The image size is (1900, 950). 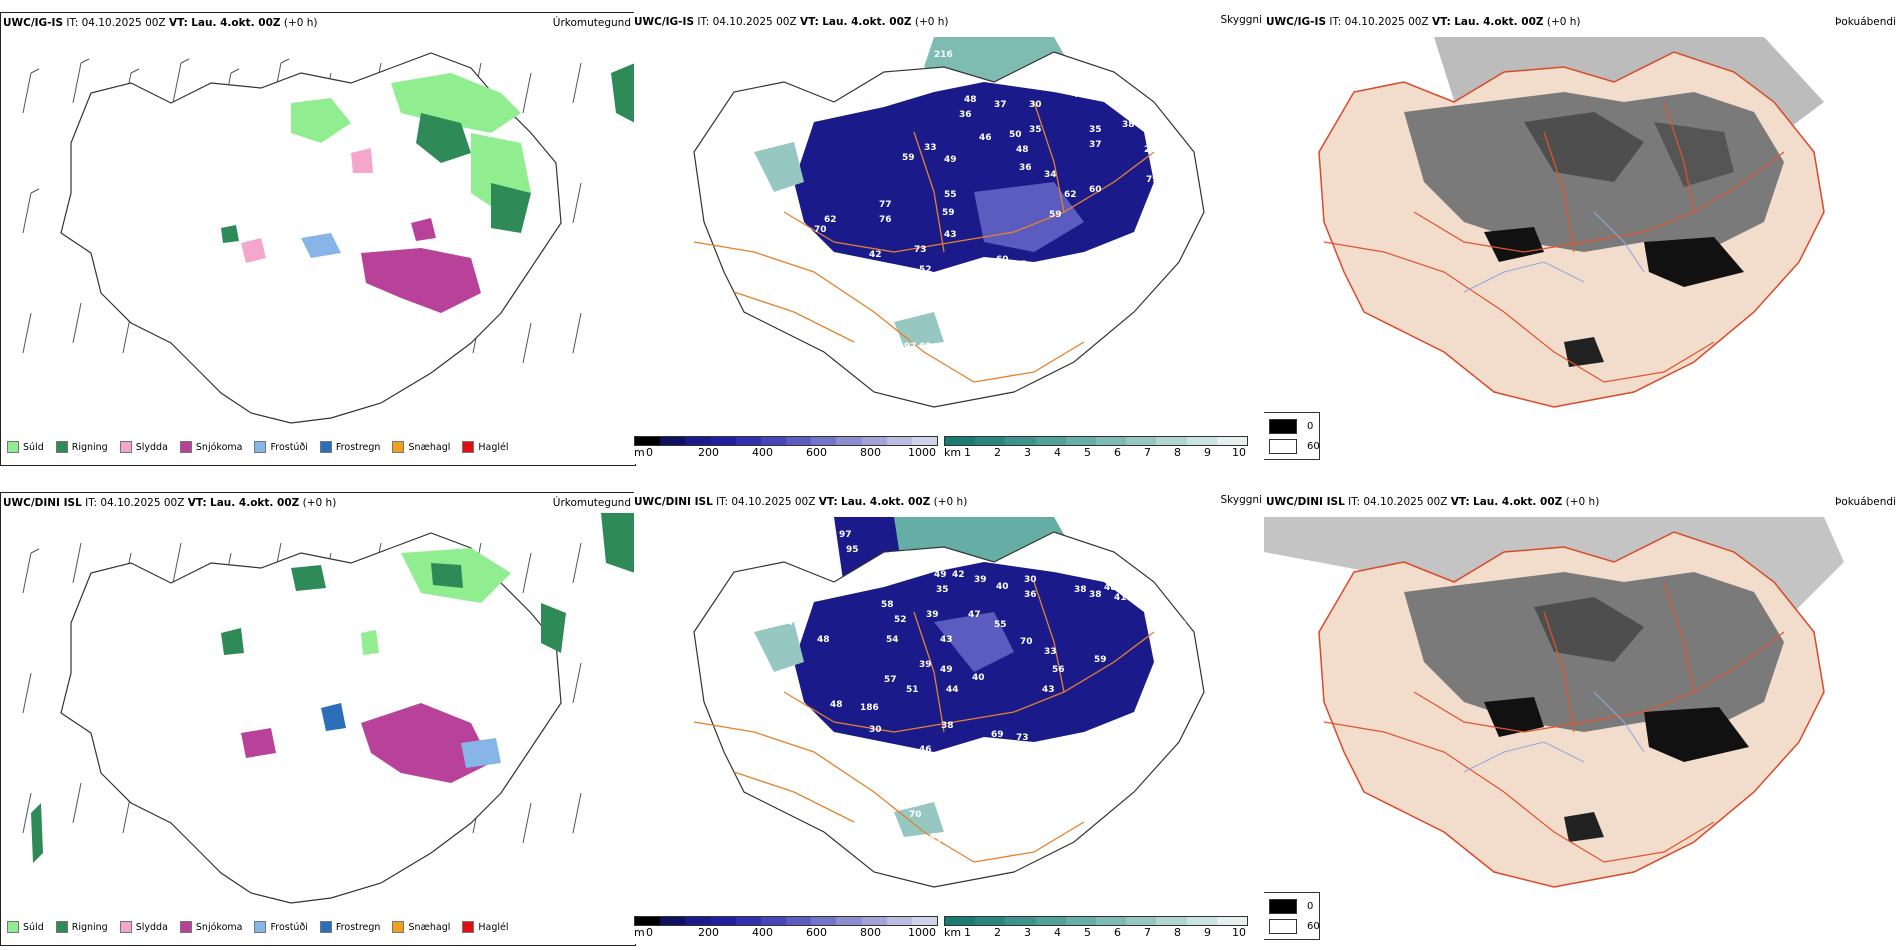 I want to click on km-tick: 9, so click(x=1207, y=452).